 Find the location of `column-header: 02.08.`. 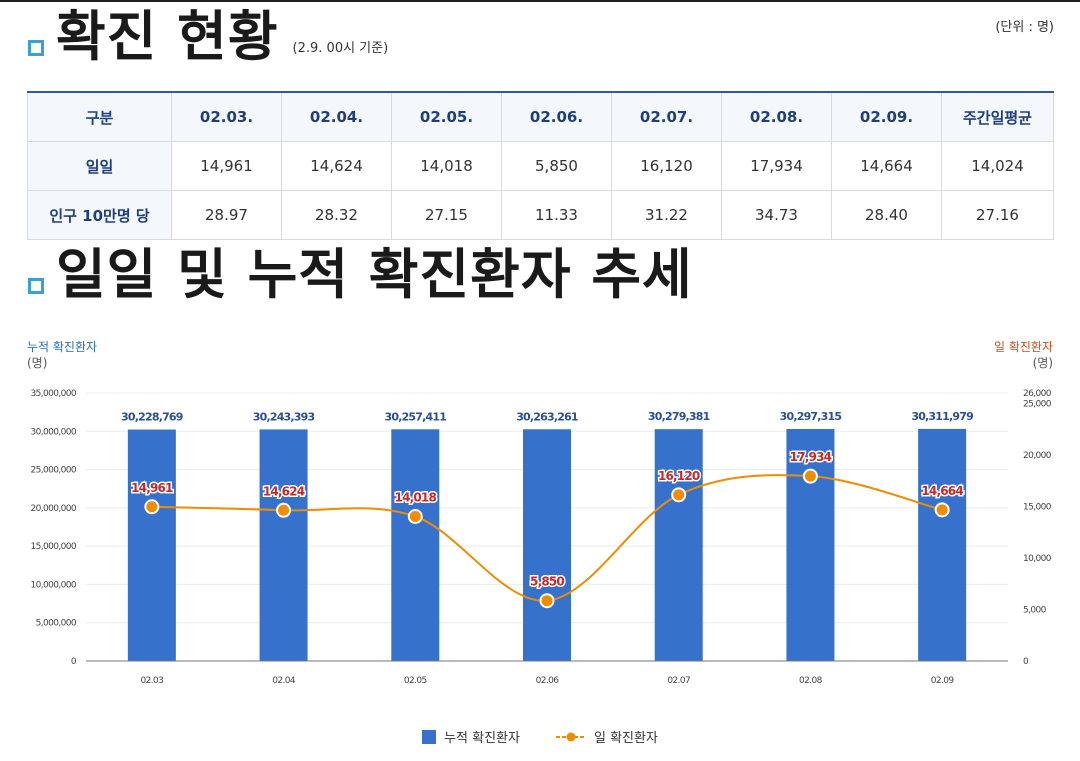

column-header: 02.08. is located at coordinates (776, 116).